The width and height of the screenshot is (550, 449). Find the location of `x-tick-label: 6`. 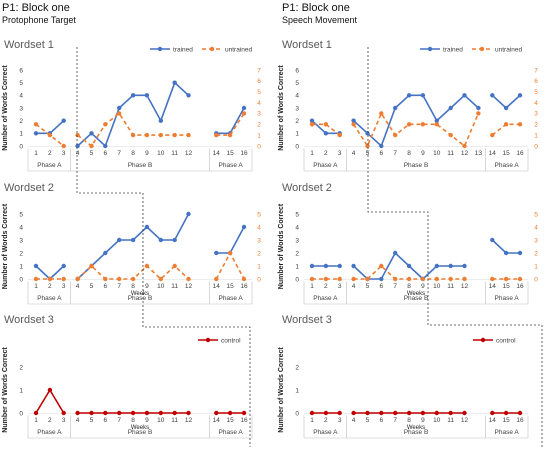

x-tick-label: 6 is located at coordinates (382, 286).